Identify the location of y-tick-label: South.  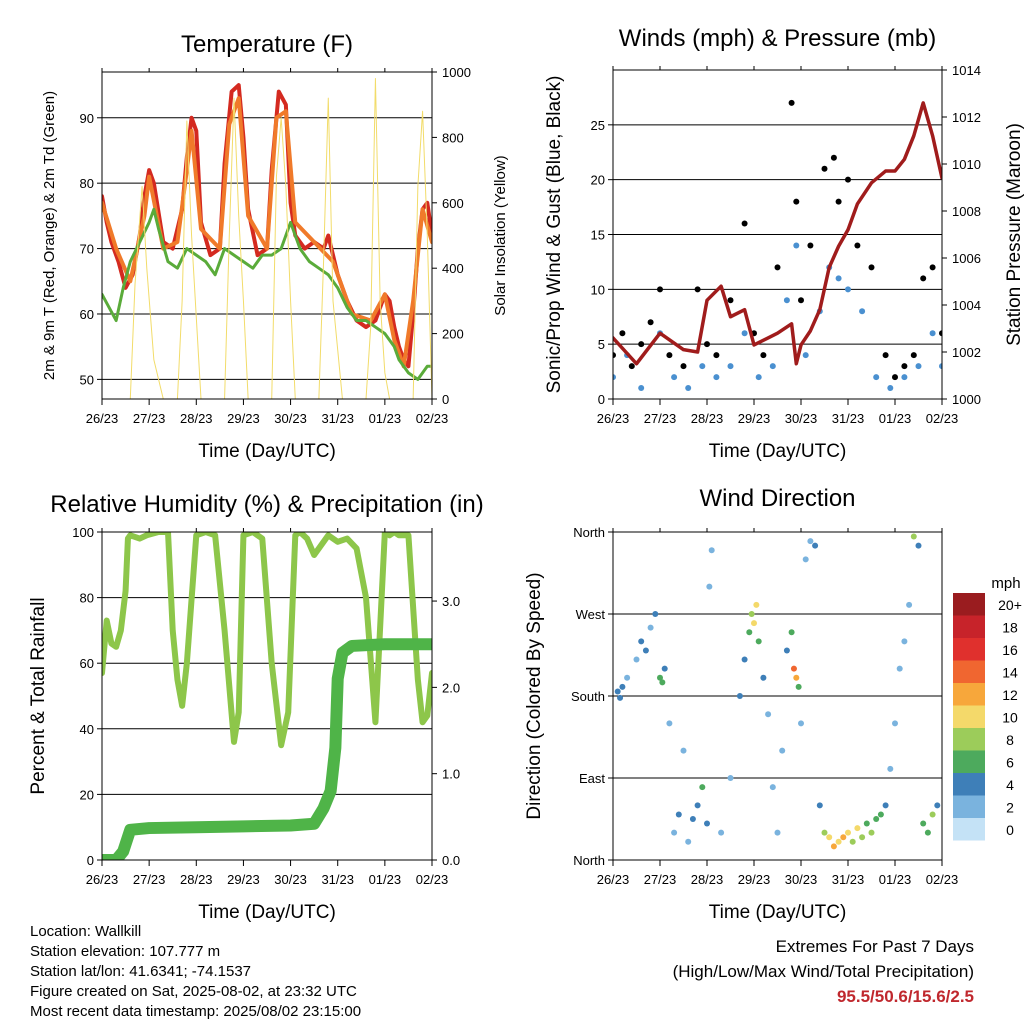
(588, 696).